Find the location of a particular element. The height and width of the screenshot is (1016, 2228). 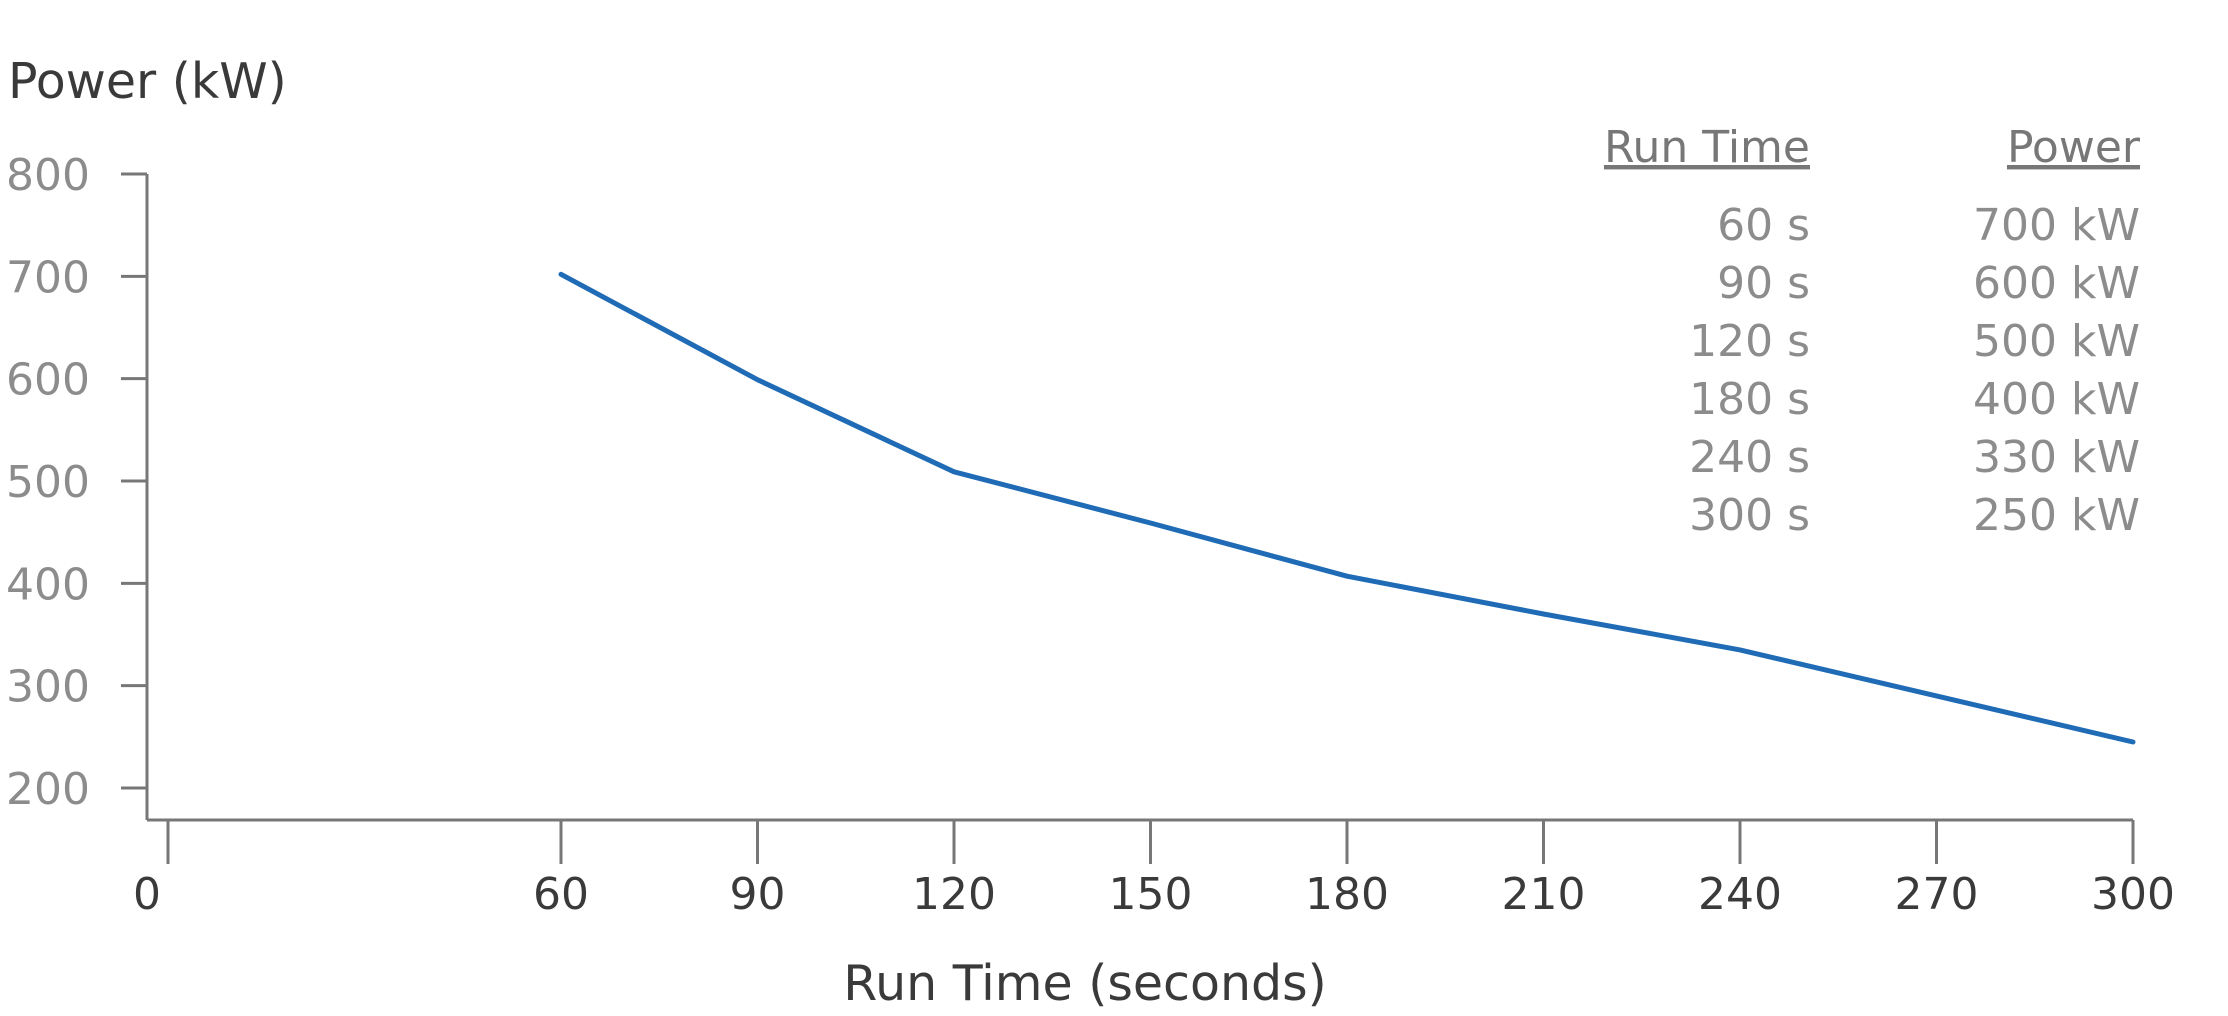

table-cell-power: 330 kW is located at coordinates (2056, 457).